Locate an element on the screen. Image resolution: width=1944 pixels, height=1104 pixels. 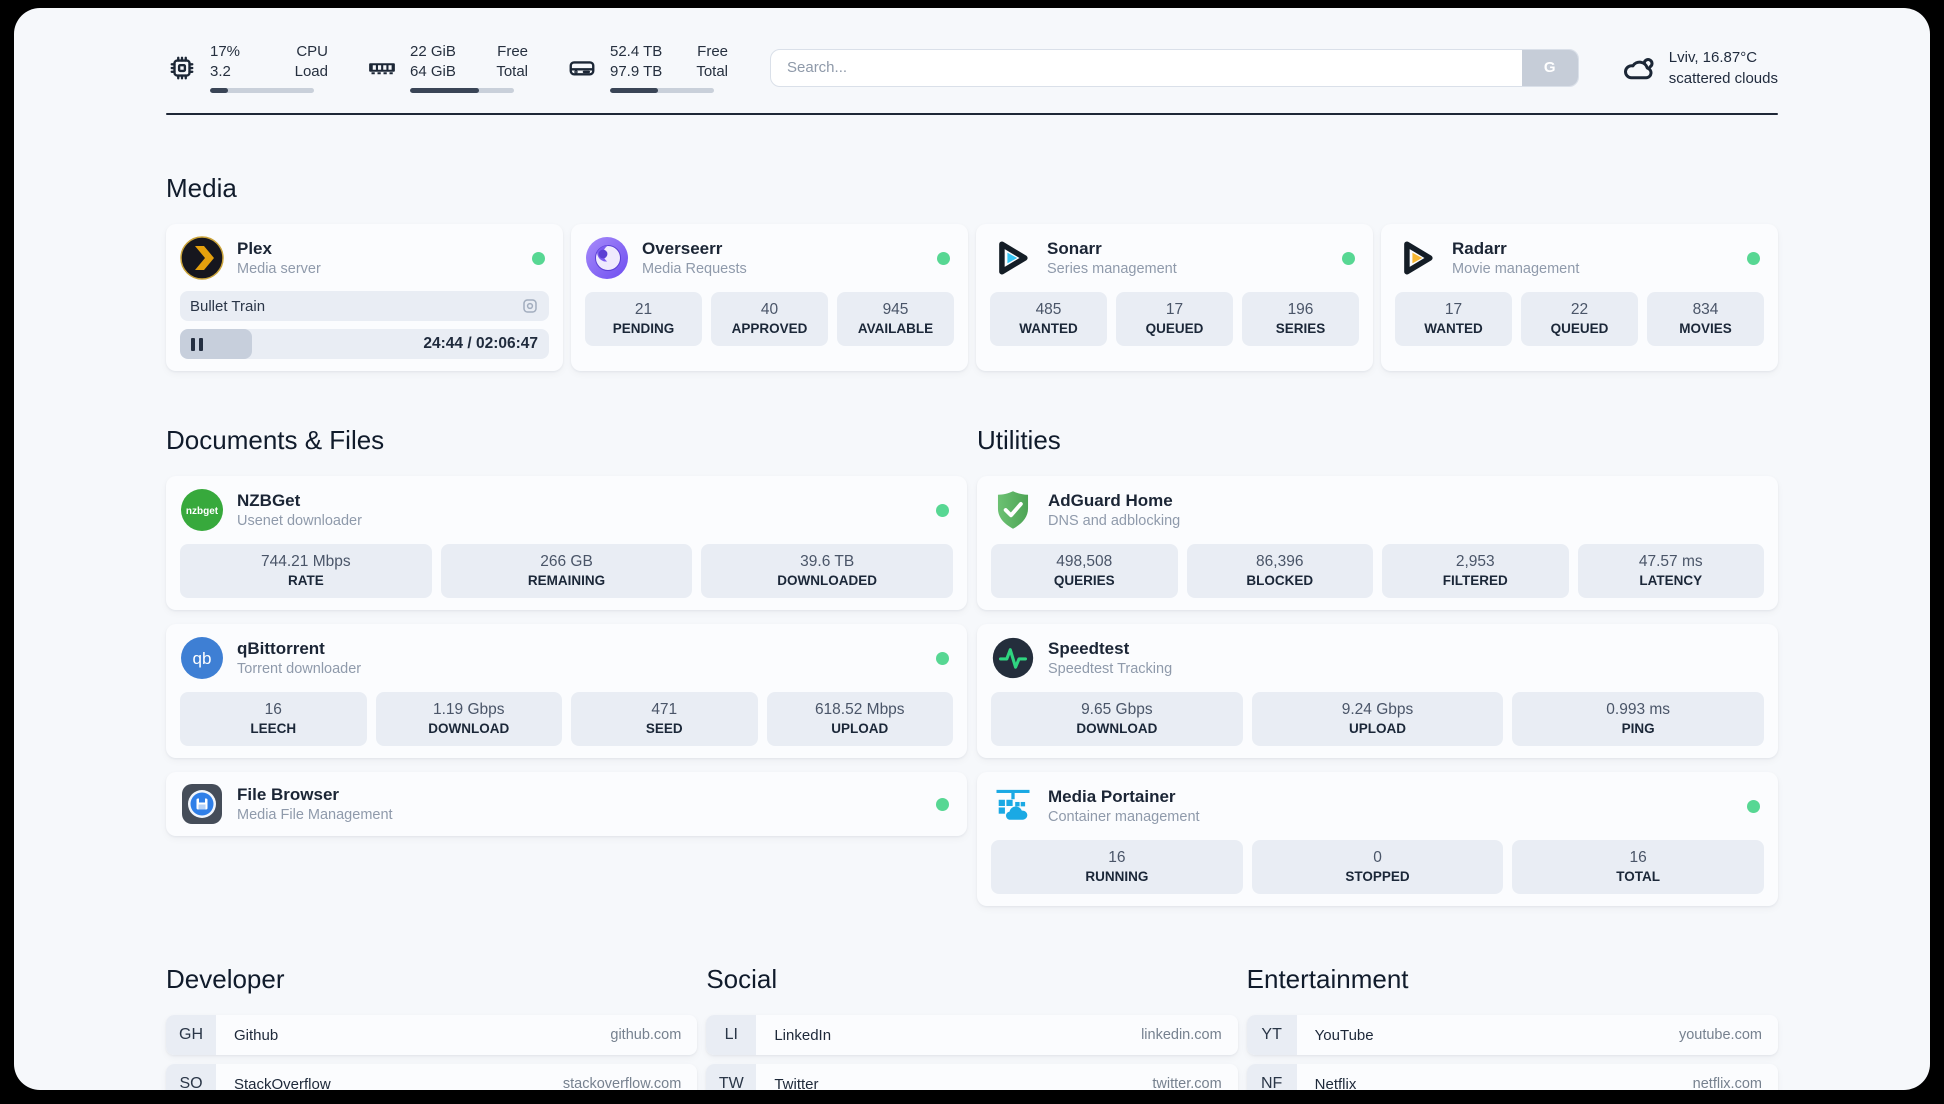
section-title-media: Media is located at coordinates (201, 188).